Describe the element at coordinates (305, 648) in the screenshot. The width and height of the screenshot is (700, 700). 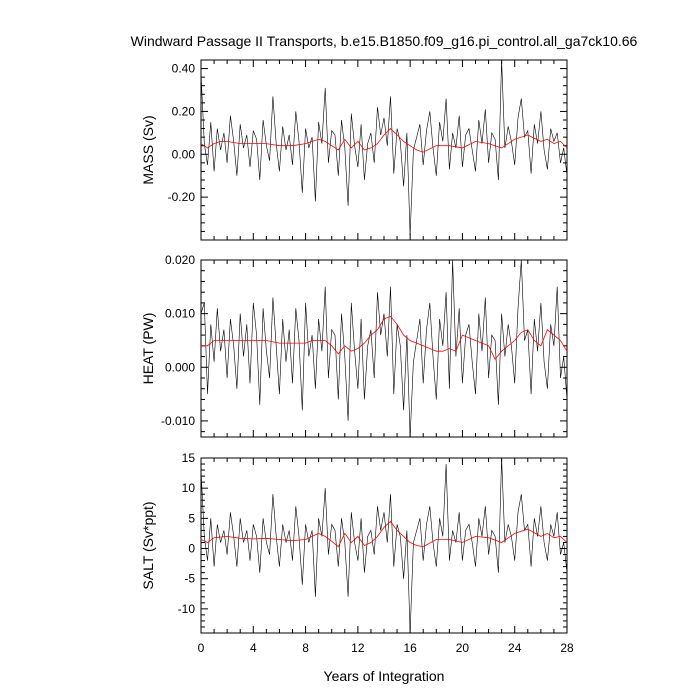
I see `salt-x-tick-label: 8` at that location.